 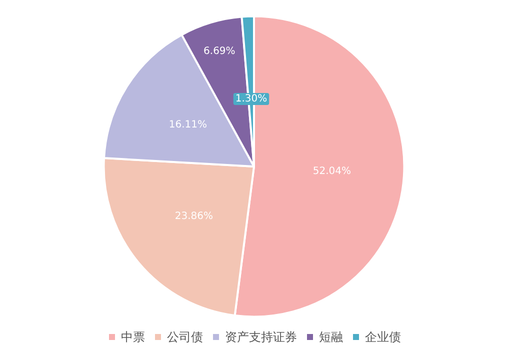 What do you see at coordinates (187, 124) in the screenshot?
I see `data-label: 16.11%` at bounding box center [187, 124].